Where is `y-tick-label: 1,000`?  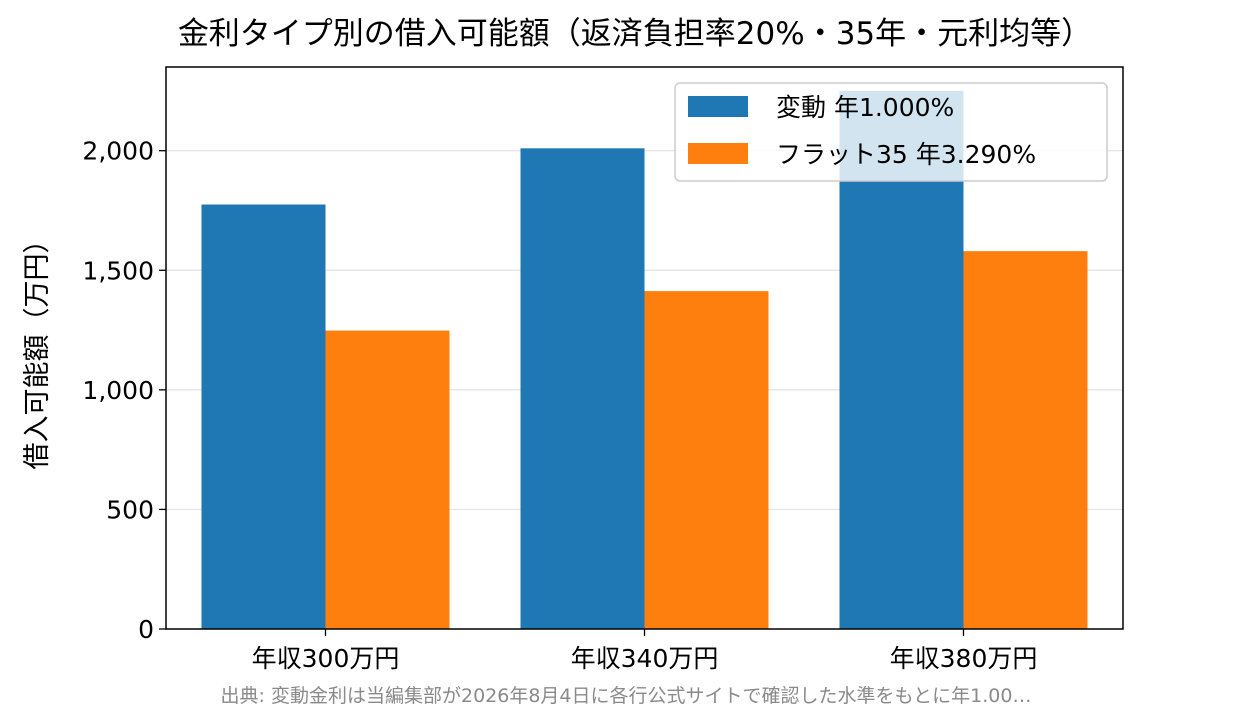
y-tick-label: 1,000 is located at coordinates (118, 390).